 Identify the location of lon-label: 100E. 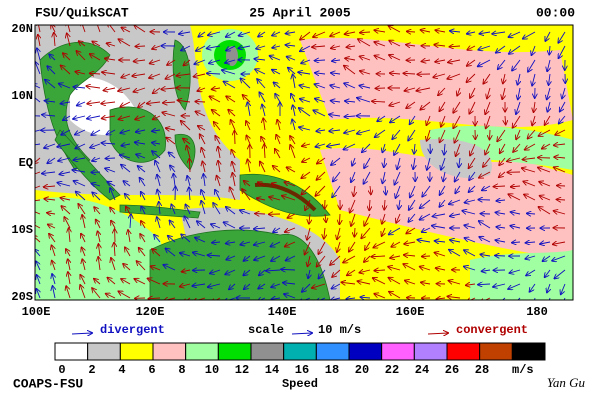
(36, 312).